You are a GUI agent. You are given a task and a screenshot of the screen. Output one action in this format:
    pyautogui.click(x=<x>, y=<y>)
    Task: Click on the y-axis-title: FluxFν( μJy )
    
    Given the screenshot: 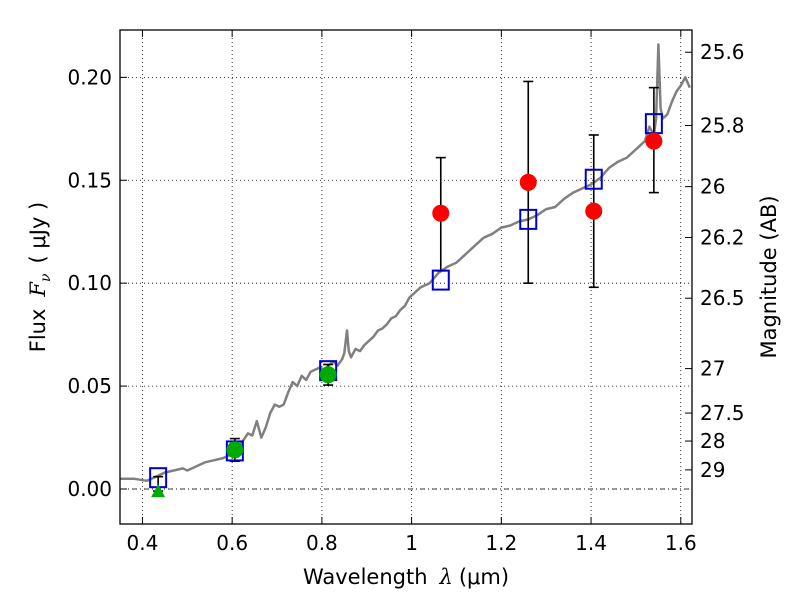 What is the action you would take?
    pyautogui.click(x=40, y=277)
    